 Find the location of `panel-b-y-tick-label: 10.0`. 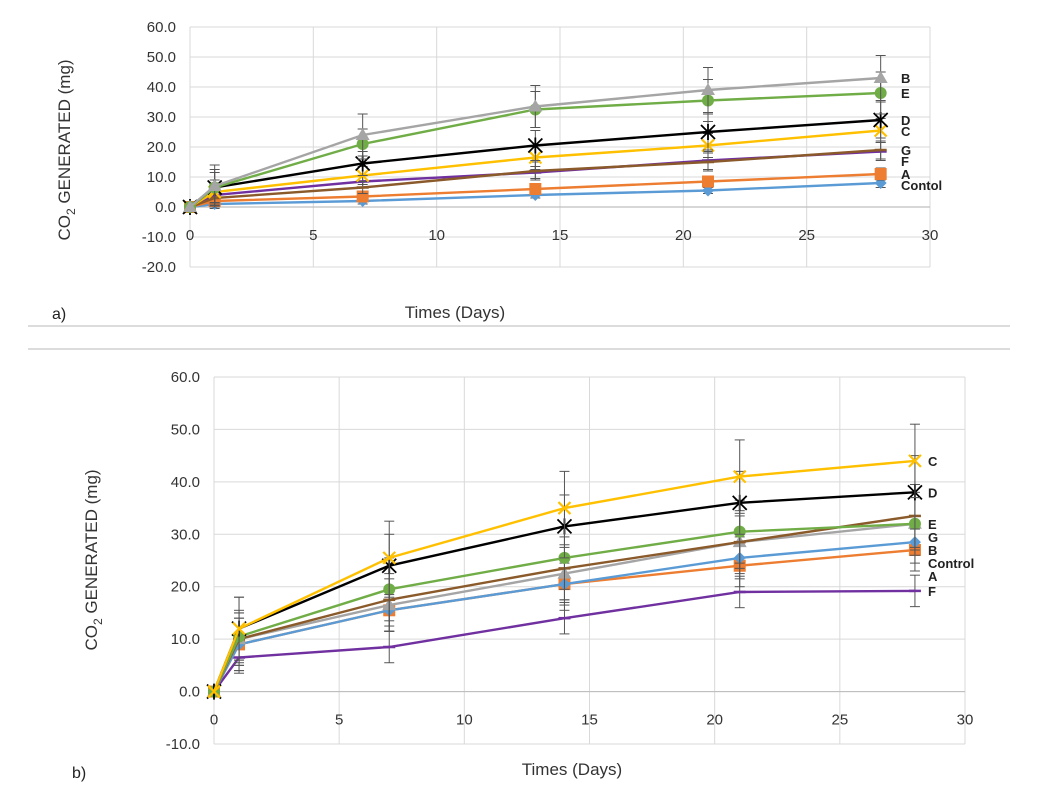

panel-b-y-tick-label: 10.0 is located at coordinates (185, 639).